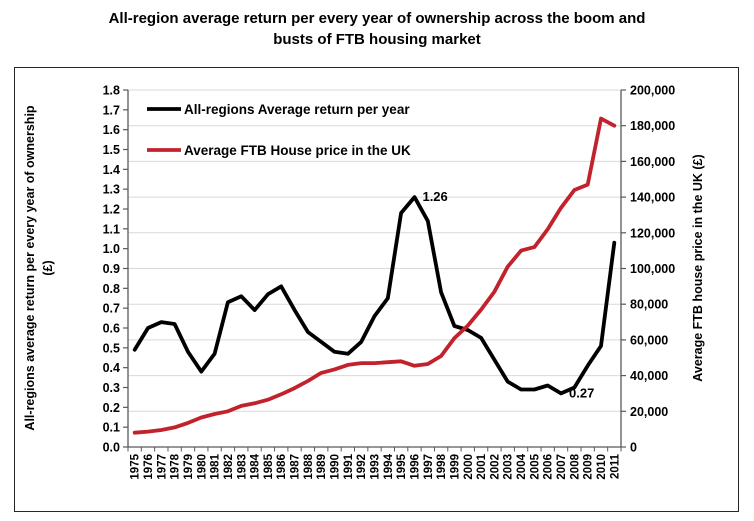 This screenshot has width=754, height=521. Describe the element at coordinates (322, 467) in the screenshot. I see `x-axis-year-label: 1989` at that location.